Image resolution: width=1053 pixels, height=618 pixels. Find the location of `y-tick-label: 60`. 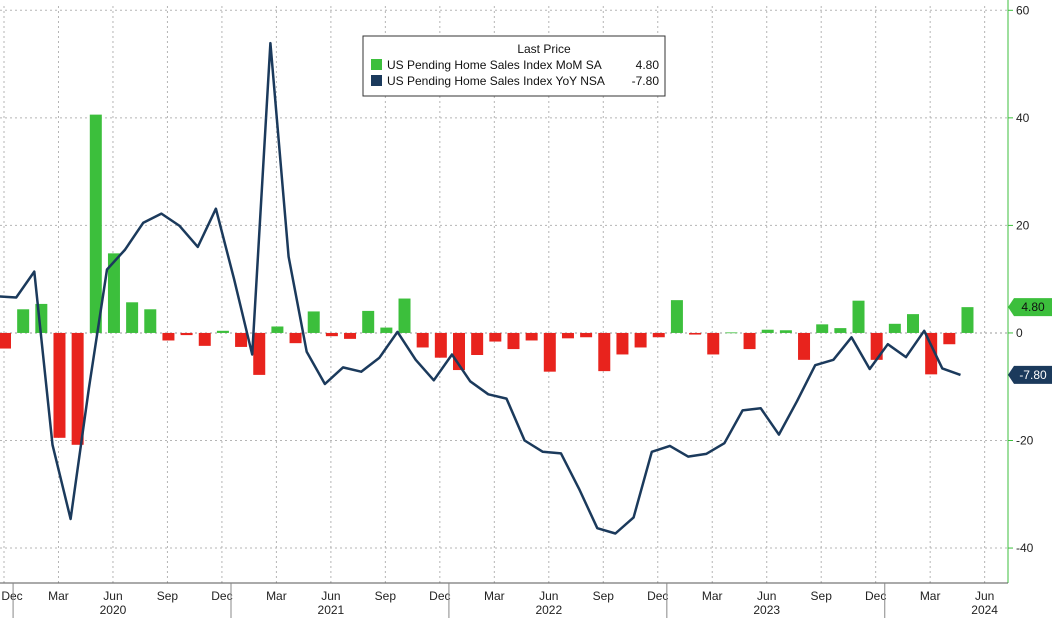

y-tick-label: 60 is located at coordinates (1023, 10).